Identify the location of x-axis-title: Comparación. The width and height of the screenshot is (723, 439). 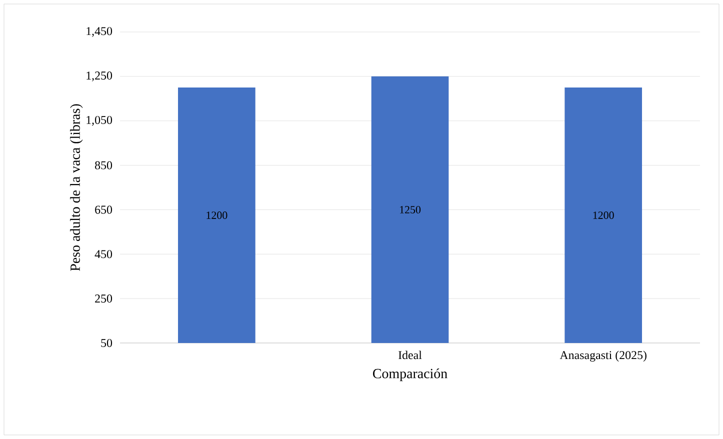
(410, 375).